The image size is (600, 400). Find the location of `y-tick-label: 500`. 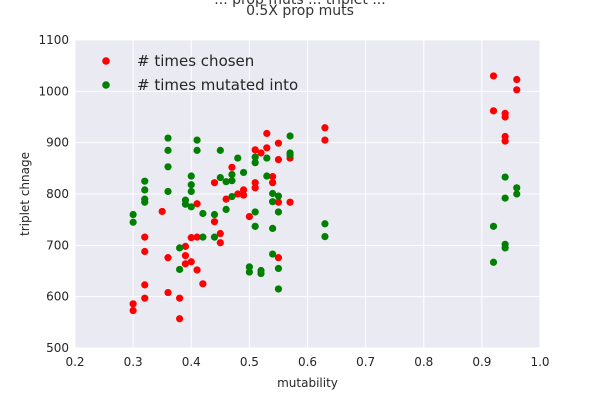

y-tick-label: 500 is located at coordinates (57, 348).